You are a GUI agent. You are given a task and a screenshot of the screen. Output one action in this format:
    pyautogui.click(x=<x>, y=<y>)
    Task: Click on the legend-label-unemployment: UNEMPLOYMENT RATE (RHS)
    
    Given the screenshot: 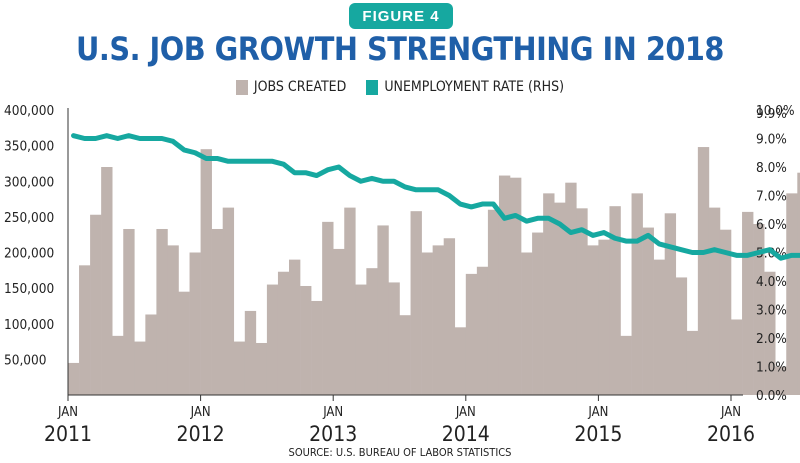 What is the action you would take?
    pyautogui.click(x=474, y=87)
    